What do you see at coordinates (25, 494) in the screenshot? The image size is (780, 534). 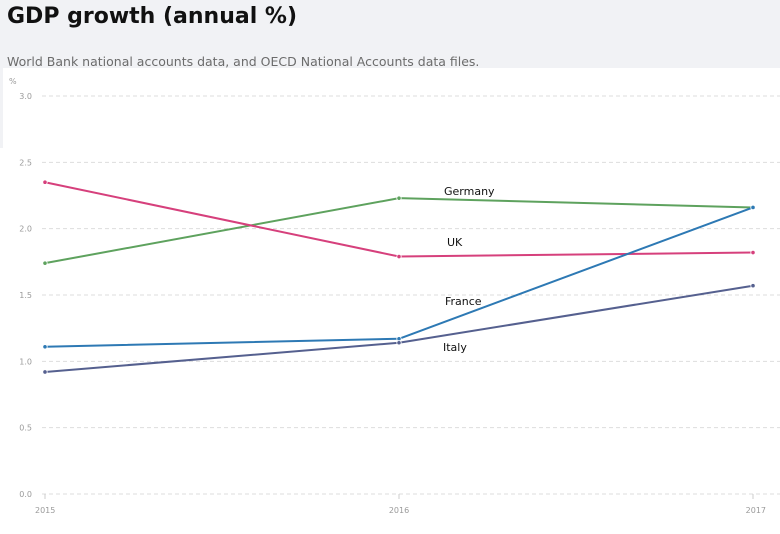 I see `y-tick-label: 0.0` at bounding box center [25, 494].